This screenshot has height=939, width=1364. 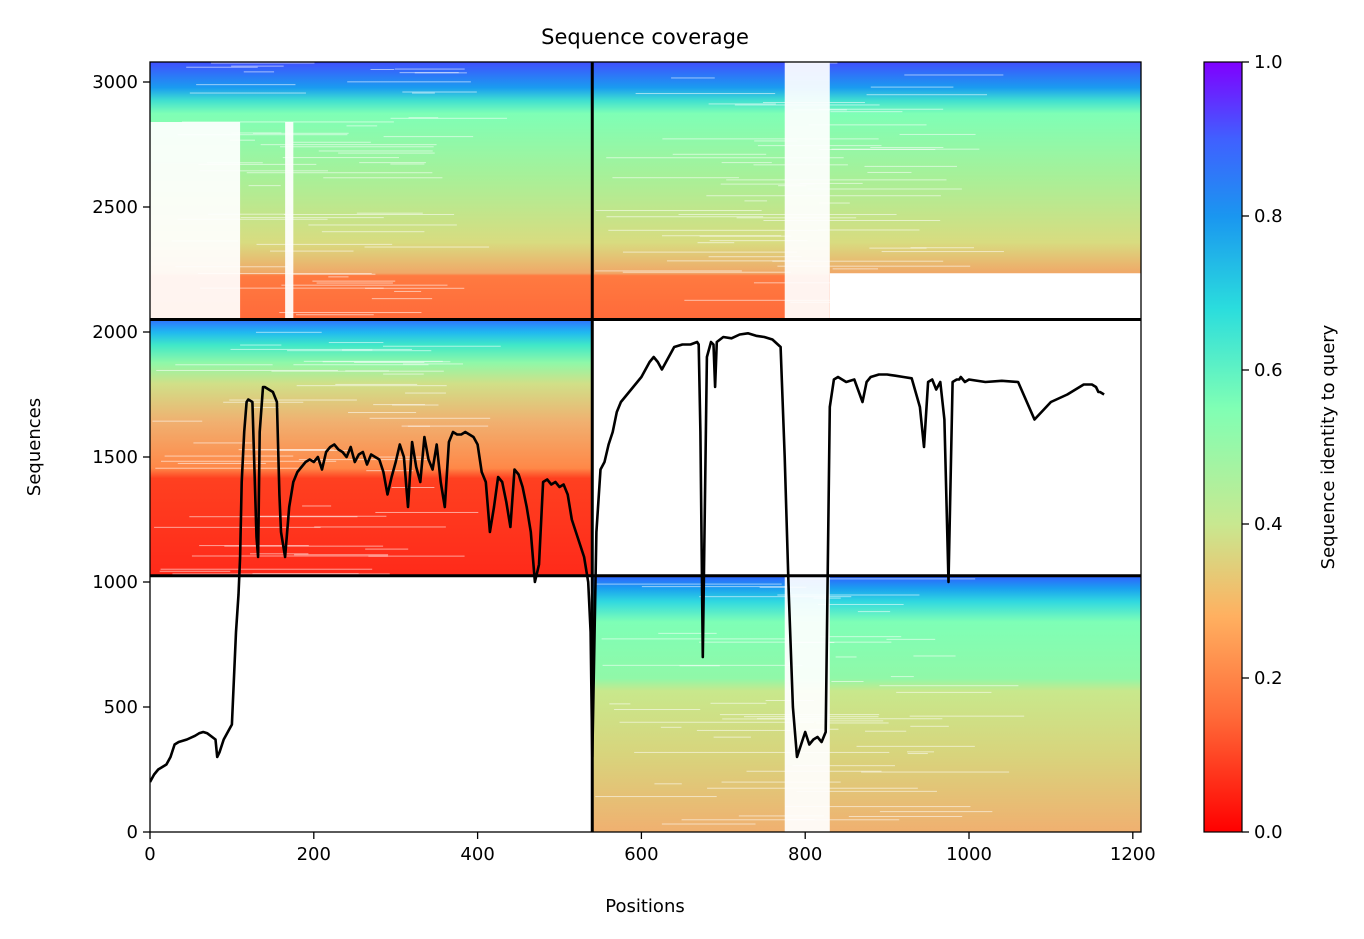 I want to click on x-tick-label: 400, so click(x=477, y=854).